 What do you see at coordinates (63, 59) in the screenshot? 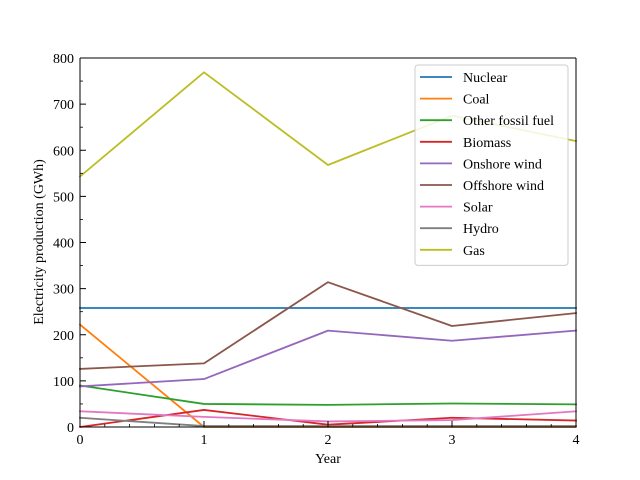
I see `y-tick-label: 800` at bounding box center [63, 59].